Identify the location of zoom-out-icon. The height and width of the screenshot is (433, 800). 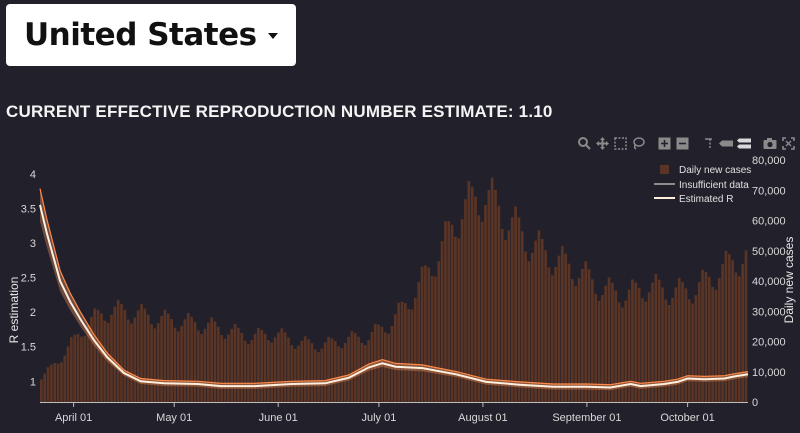
(682, 143).